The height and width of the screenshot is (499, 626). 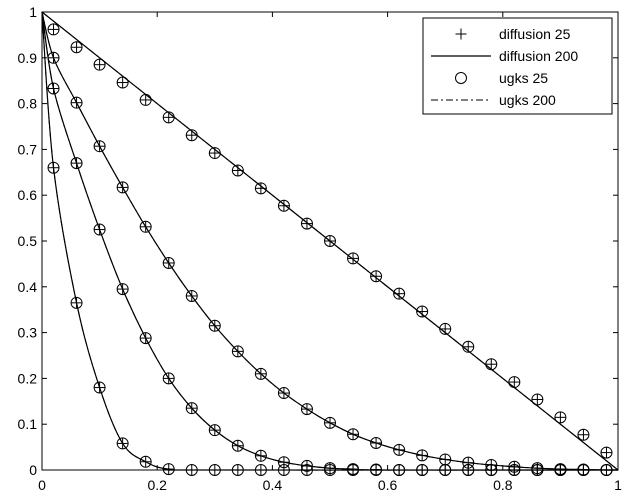 What do you see at coordinates (28, 287) in the screenshot?
I see `y-tick-label: 0.4` at bounding box center [28, 287].